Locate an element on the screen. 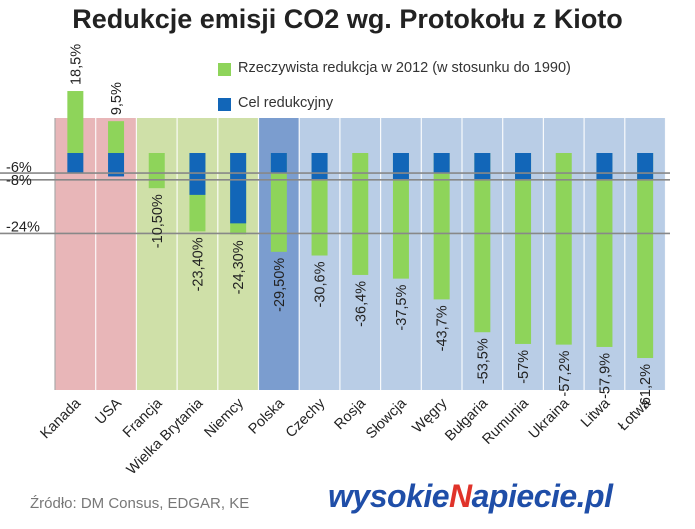 Image resolution: width=695 pixels, height=529 pixels. data-label-9: -43,7% is located at coordinates (443, 328).